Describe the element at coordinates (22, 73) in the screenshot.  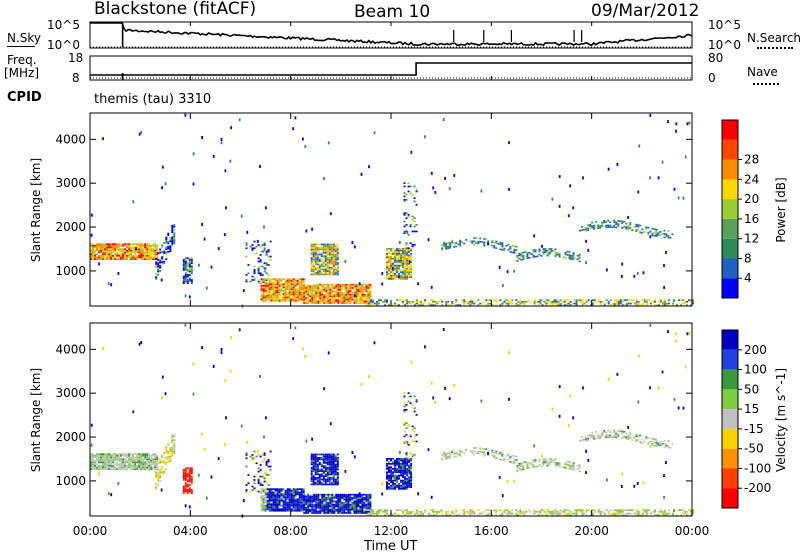
I see `freq-unit: [MHz]` at that location.